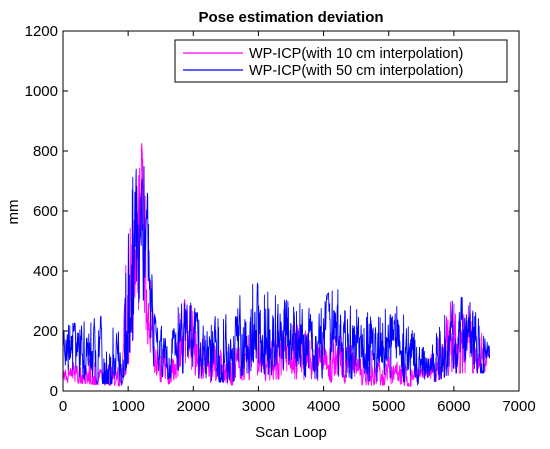 Image resolution: width=550 pixels, height=449 pixels. I want to click on x-tick-label: 6000, so click(453, 406).